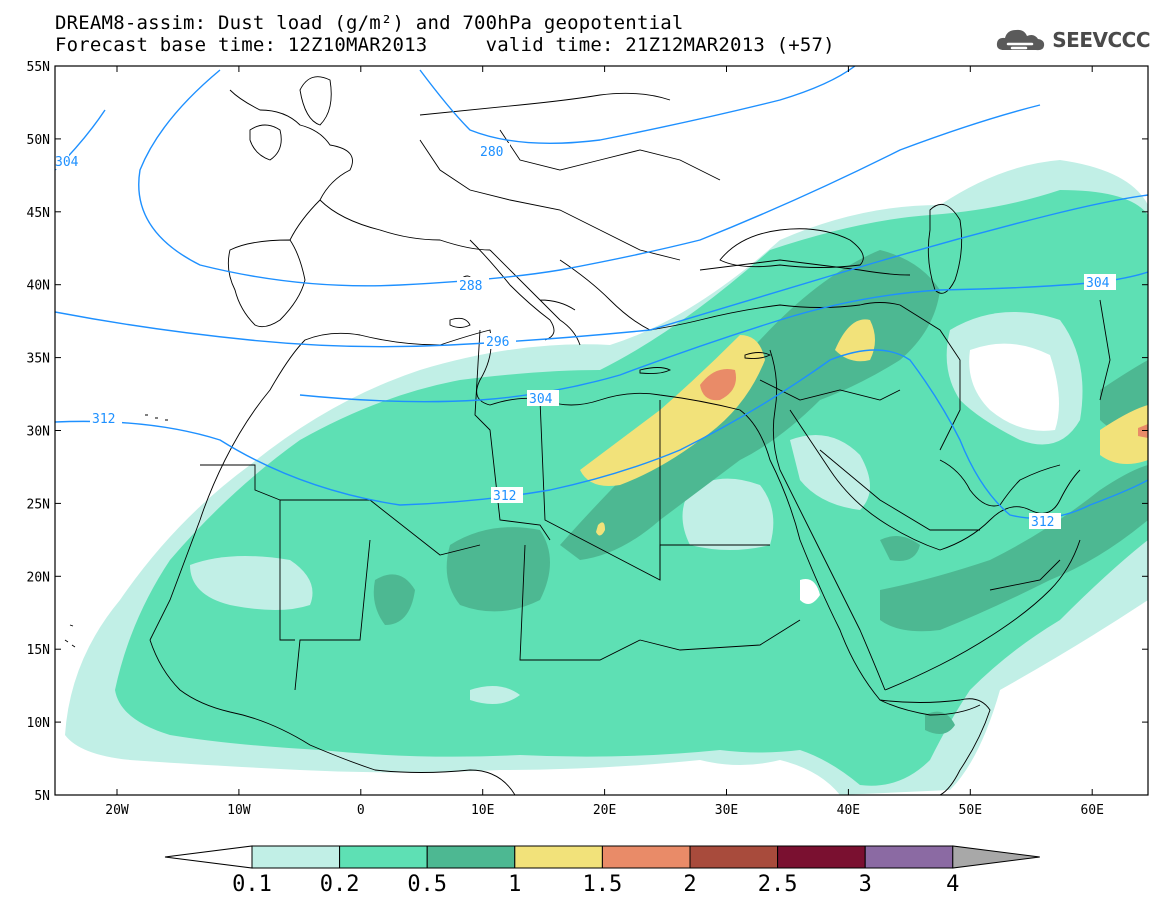 The width and height of the screenshot is (1165, 907). What do you see at coordinates (208, 857) in the screenshot?
I see `colorbar-under-triangle` at bounding box center [208, 857].